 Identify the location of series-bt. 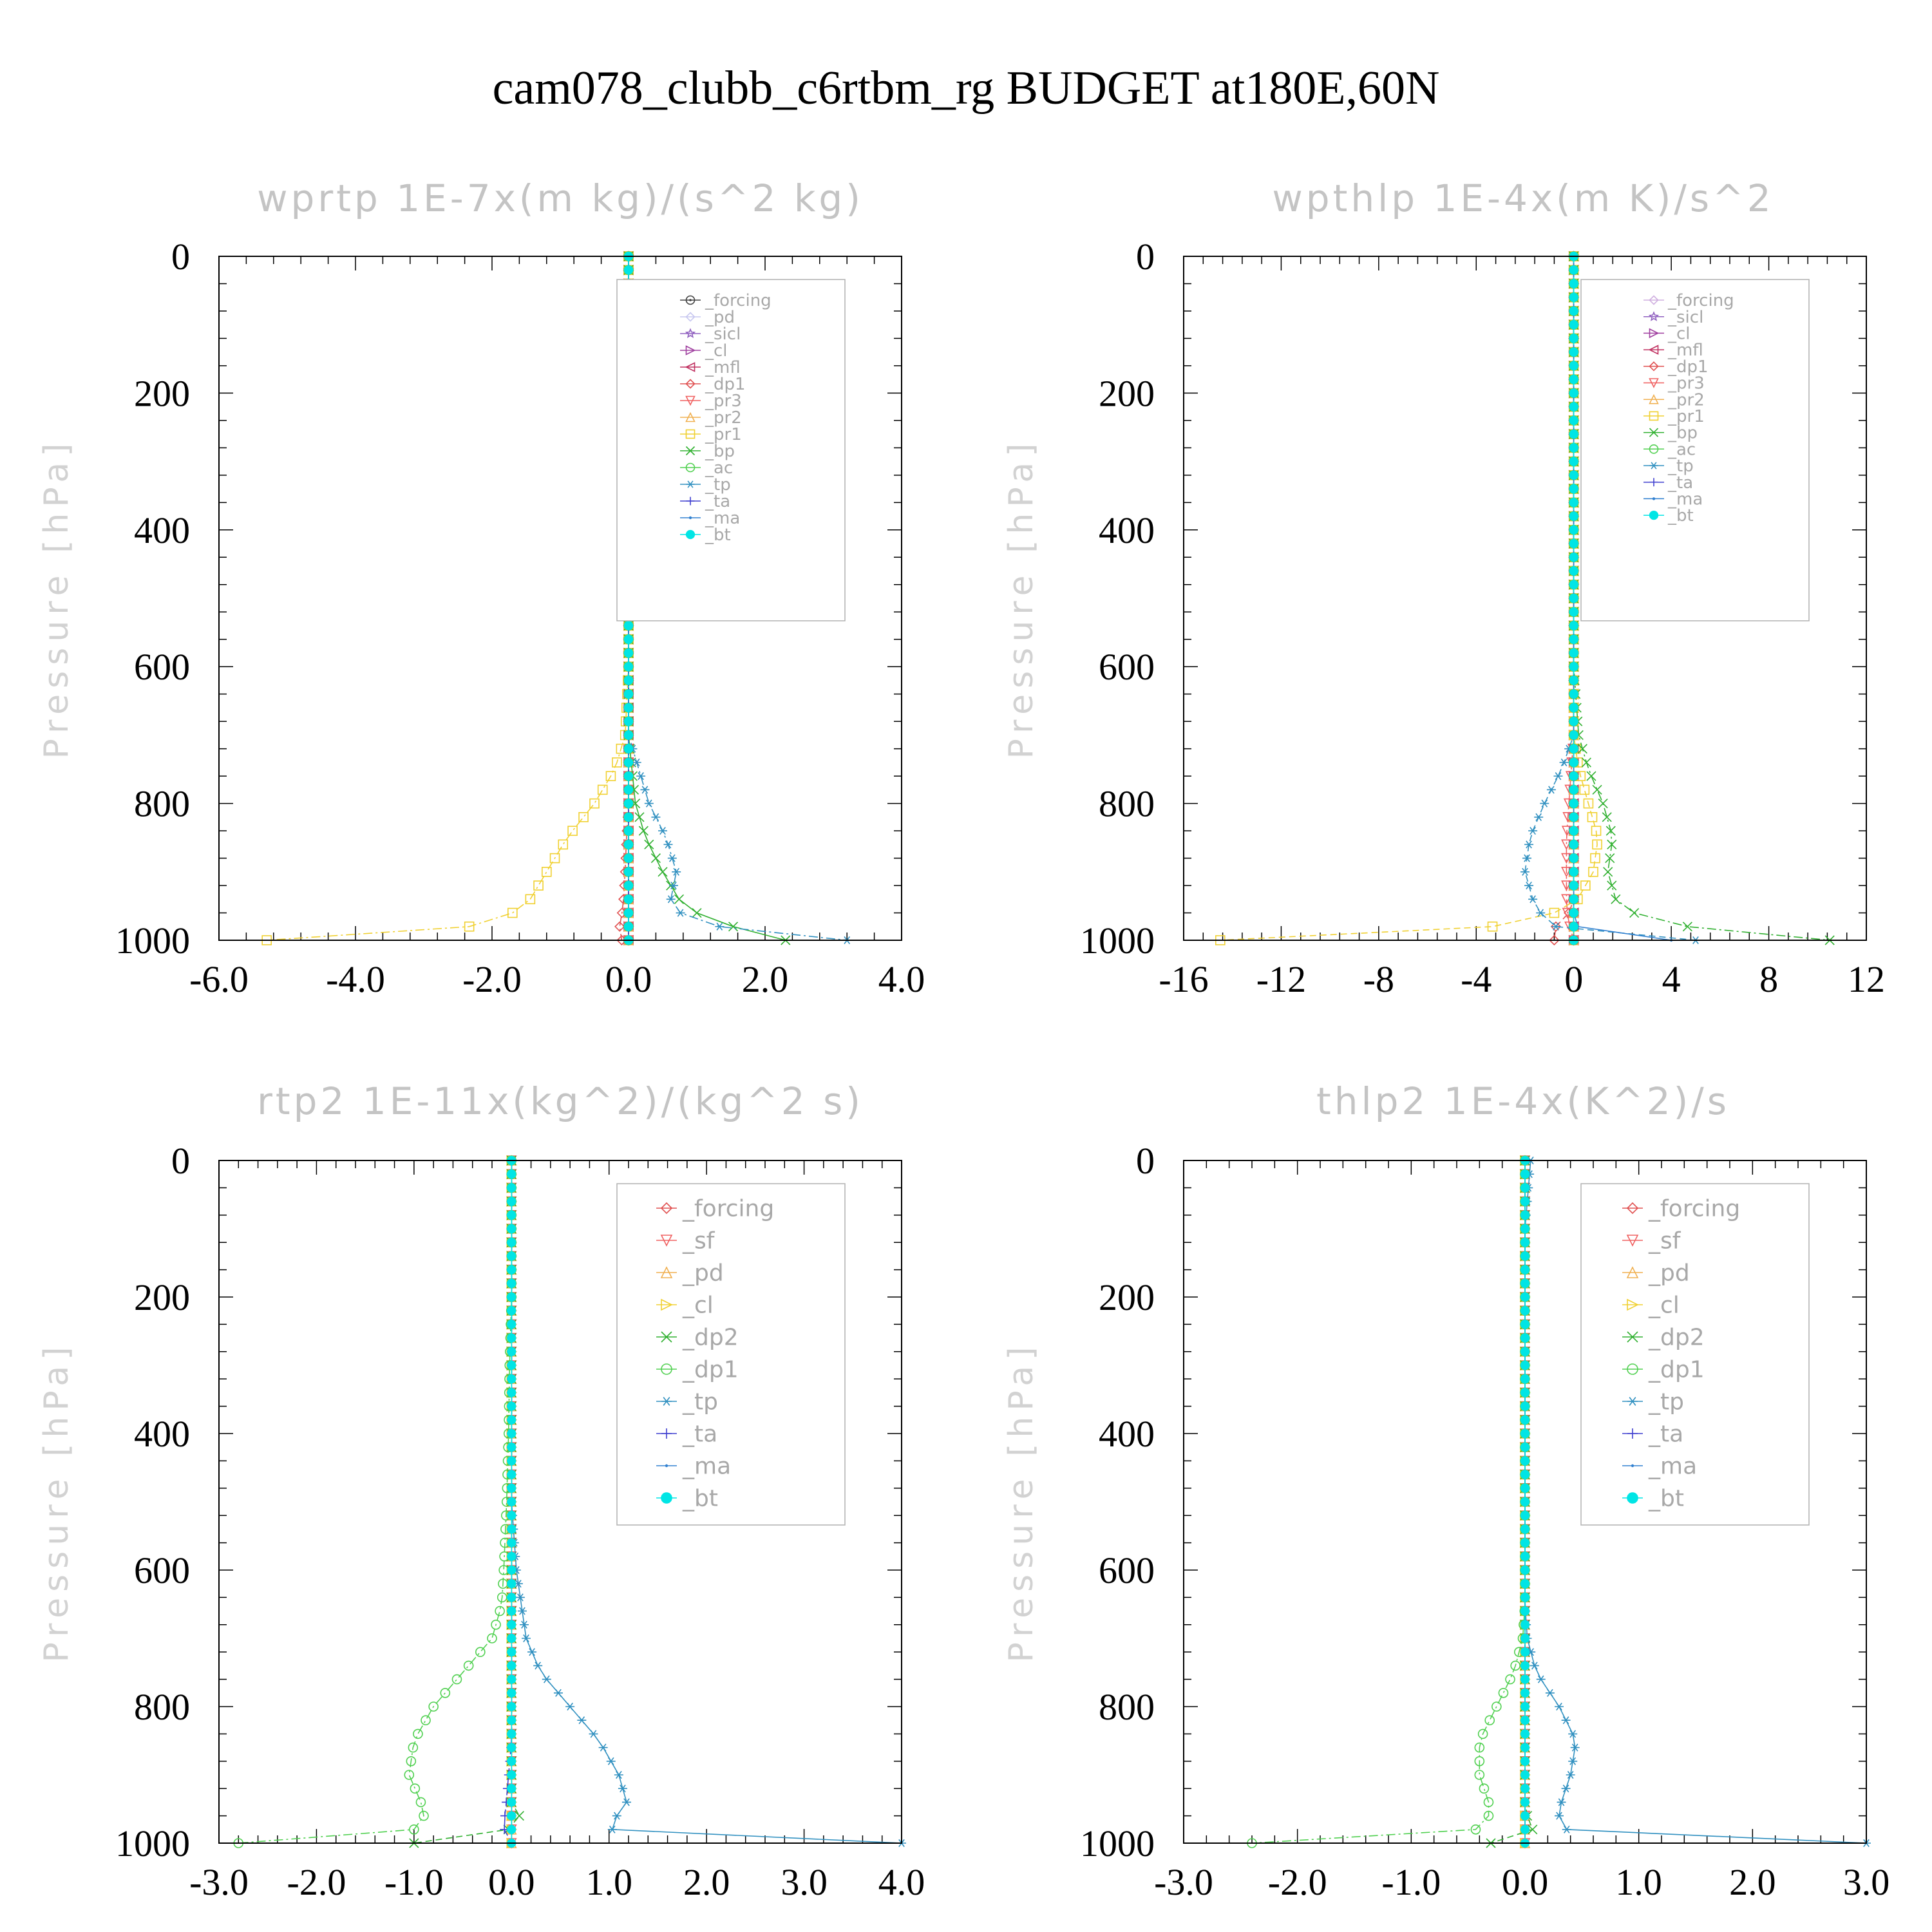
(1525, 1502).